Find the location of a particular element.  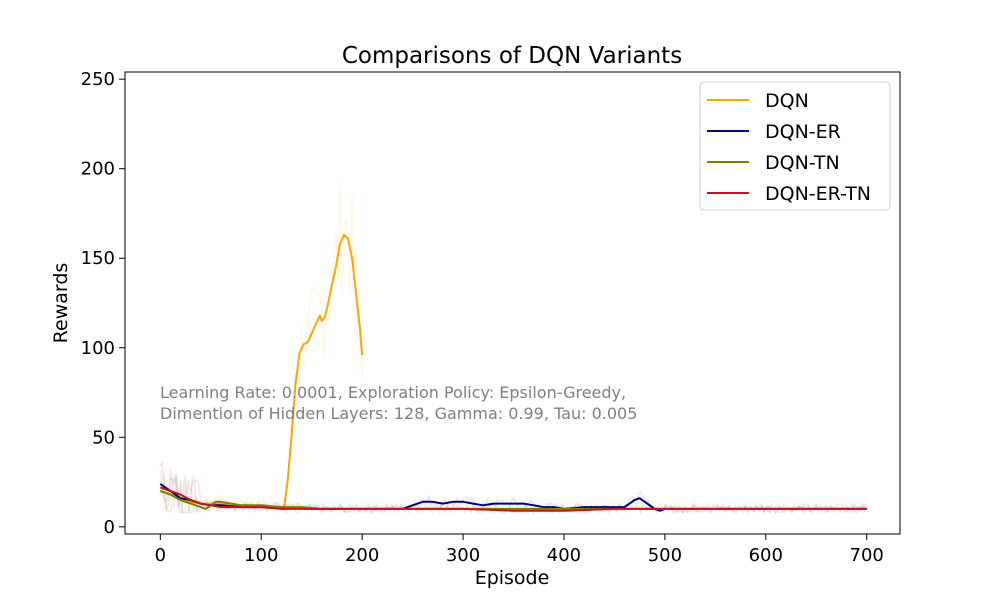

x-tick-label: 100 is located at coordinates (261, 555).